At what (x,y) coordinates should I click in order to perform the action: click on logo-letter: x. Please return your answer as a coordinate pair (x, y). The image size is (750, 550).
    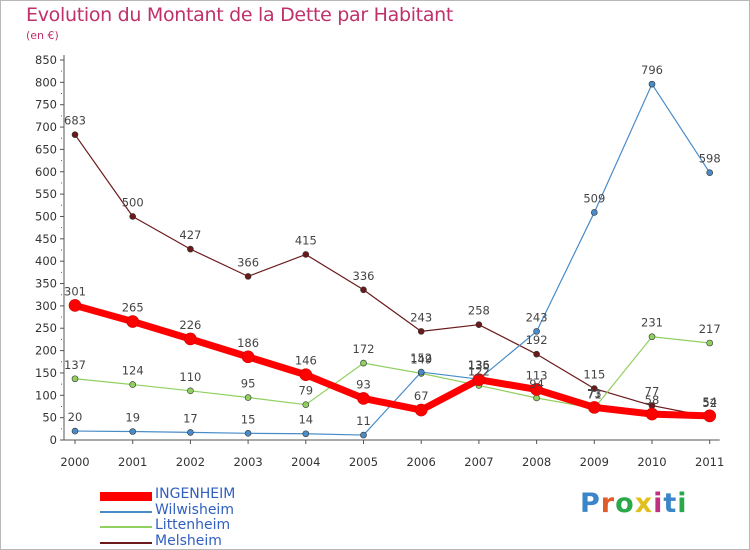
    Looking at the image, I should click on (644, 503).